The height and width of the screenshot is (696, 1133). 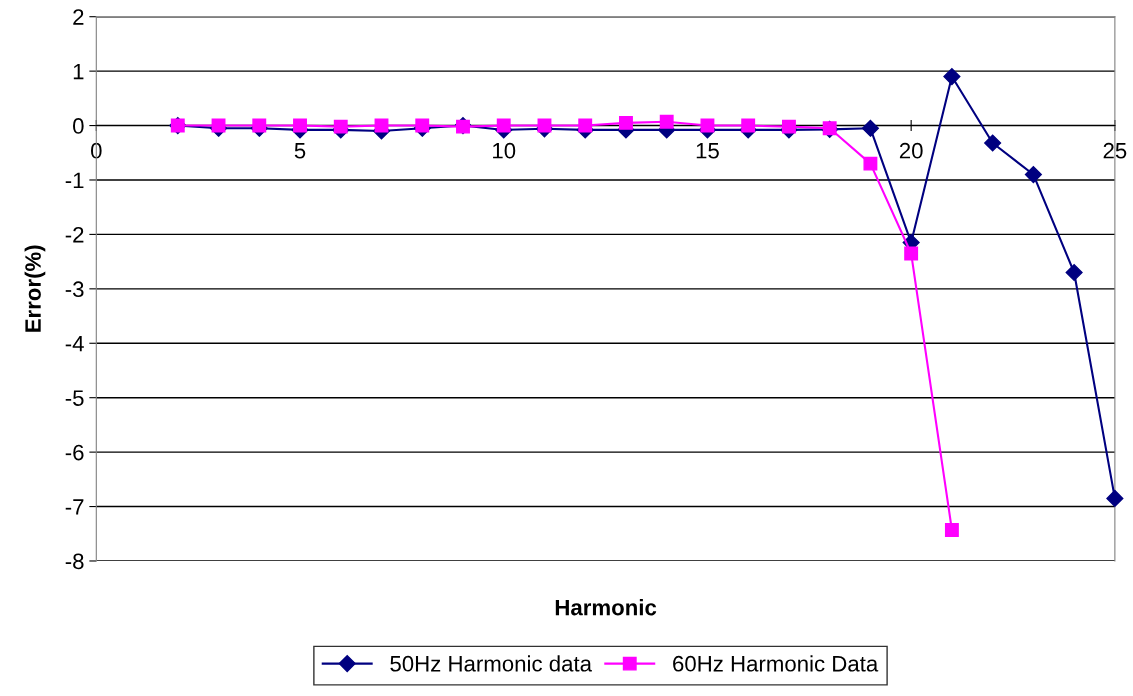 What do you see at coordinates (504, 150) in the screenshot?
I see `x-tick-label: 10` at bounding box center [504, 150].